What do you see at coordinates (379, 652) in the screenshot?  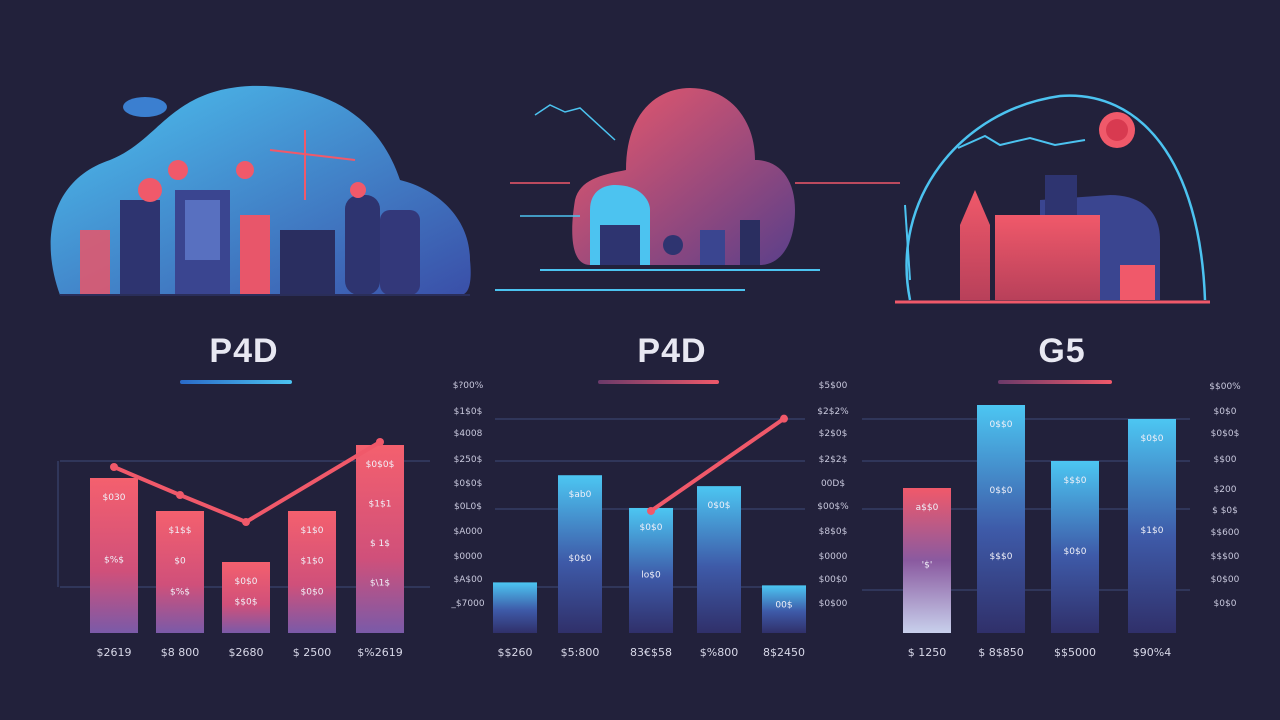 I see `x-tick-label: $%2619` at bounding box center [379, 652].